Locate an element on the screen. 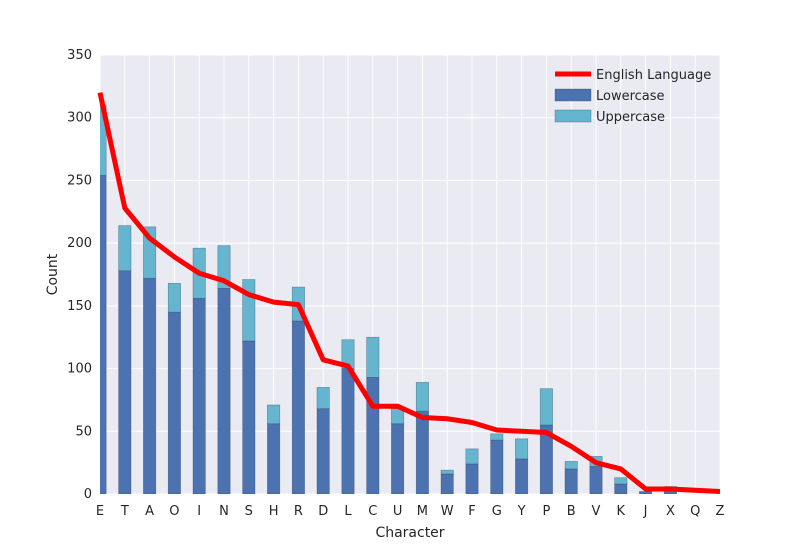 This screenshot has height=550, width=800. x-tick-label: V is located at coordinates (596, 511).